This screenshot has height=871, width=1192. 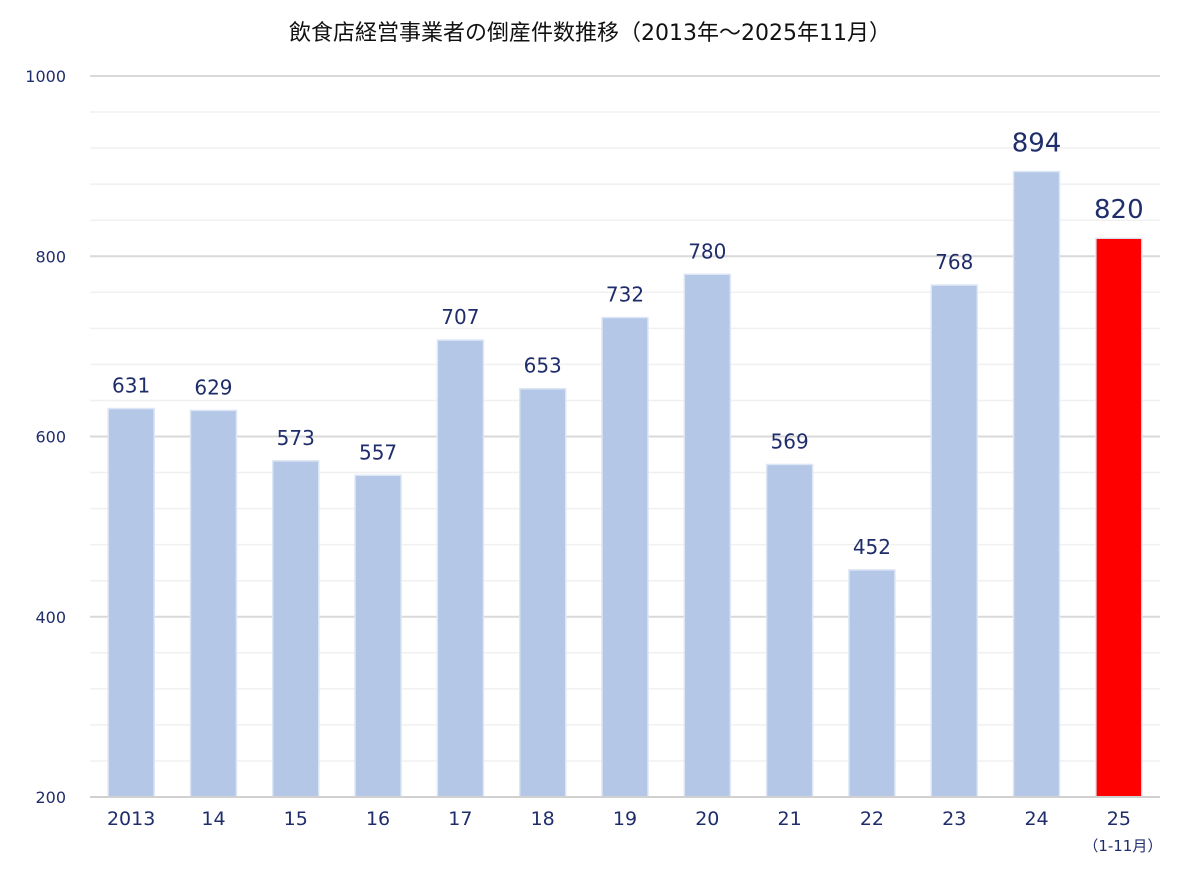 I want to click on data-label-18: 653, so click(x=543, y=366).